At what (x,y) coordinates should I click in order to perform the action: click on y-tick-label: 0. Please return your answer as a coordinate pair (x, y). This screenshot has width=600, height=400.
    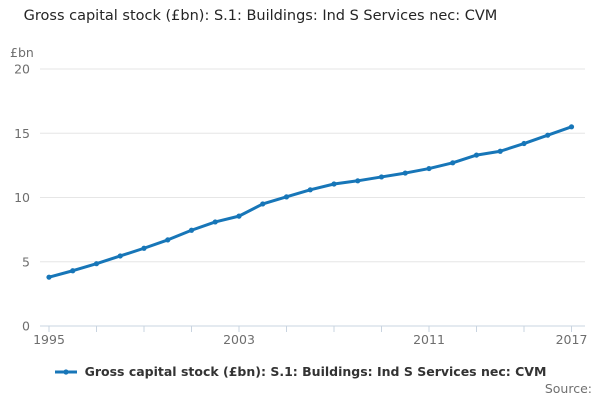
    Looking at the image, I should click on (26, 326).